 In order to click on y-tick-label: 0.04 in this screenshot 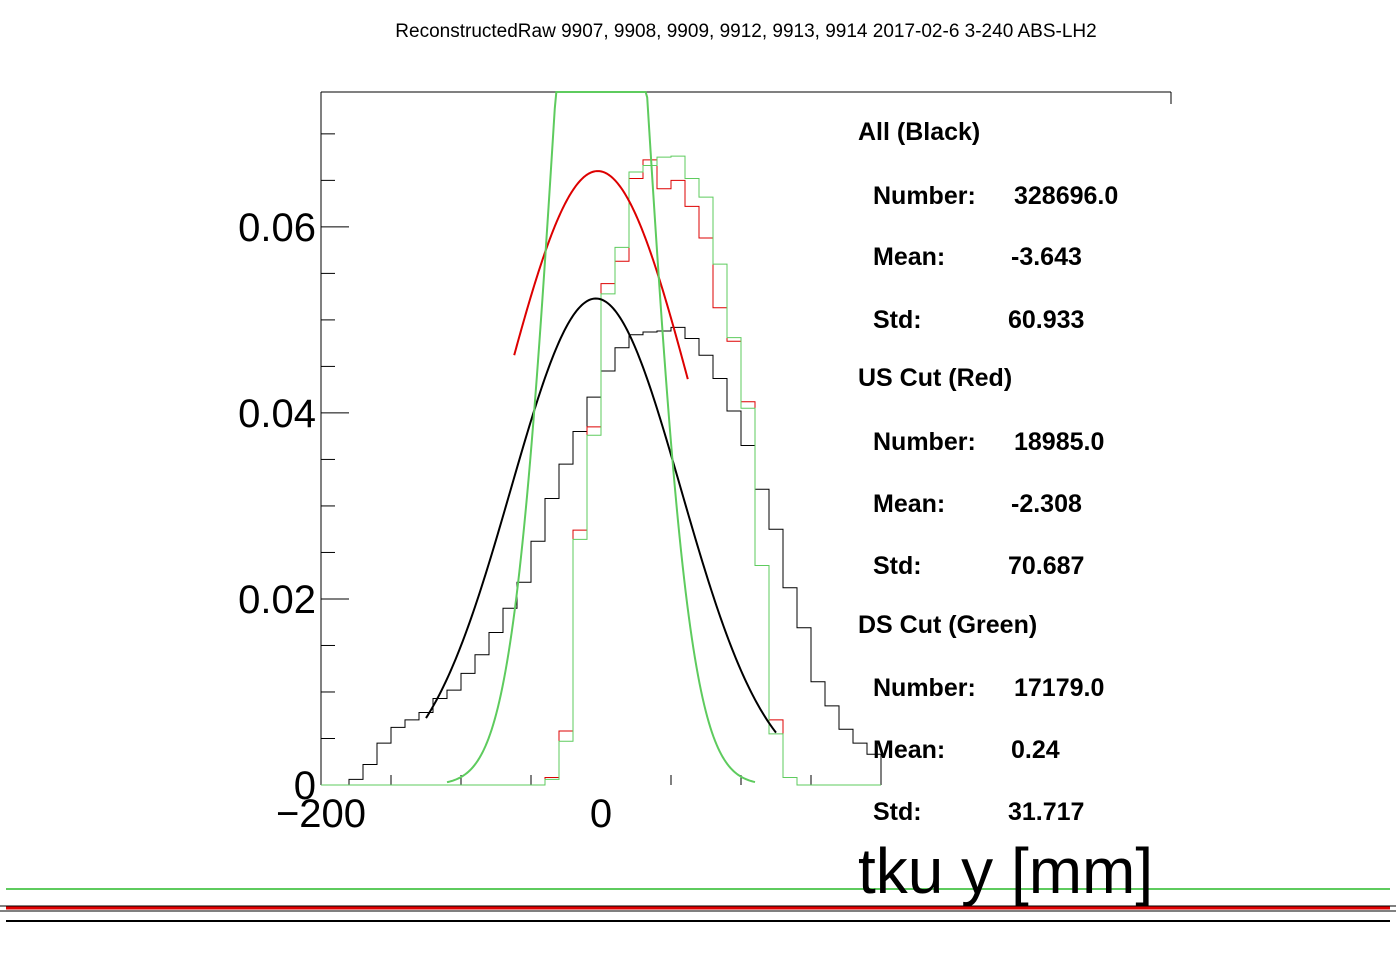, I will do `click(277, 414)`.